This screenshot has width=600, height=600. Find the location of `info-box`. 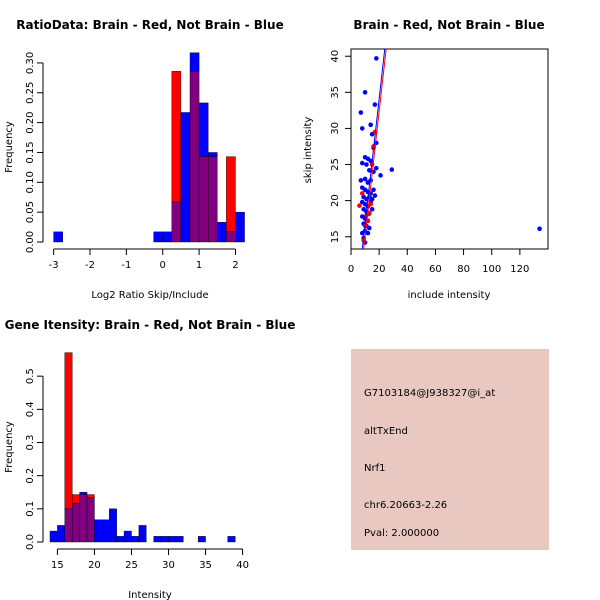

info-box is located at coordinates (450, 449).